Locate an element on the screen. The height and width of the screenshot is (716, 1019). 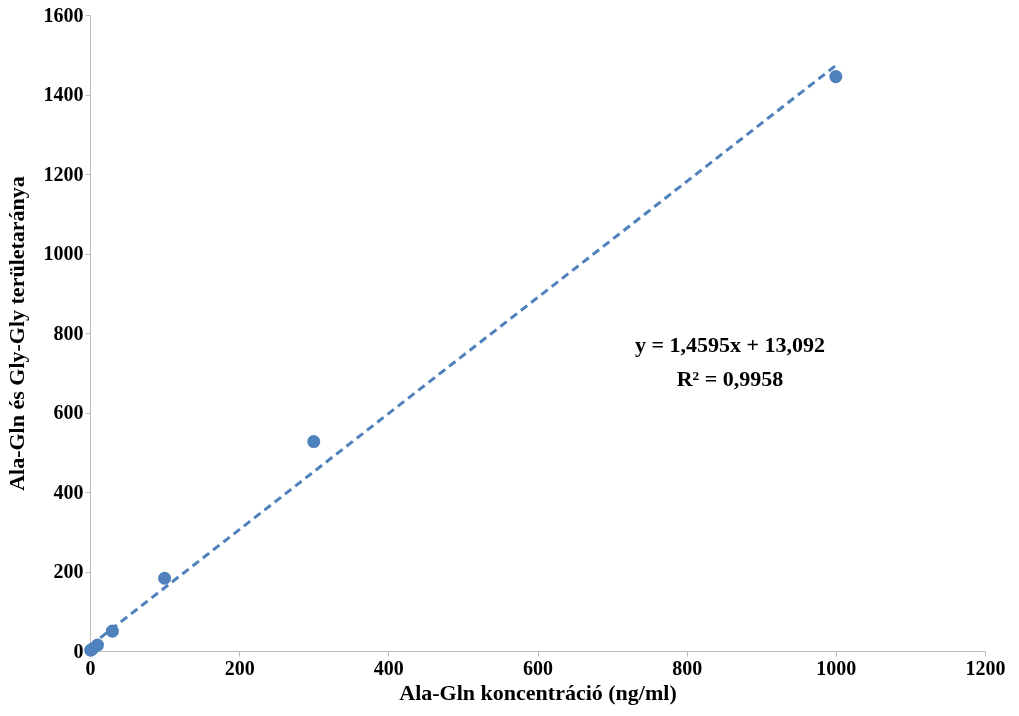
x-tick-label: 1200 is located at coordinates (985, 667).